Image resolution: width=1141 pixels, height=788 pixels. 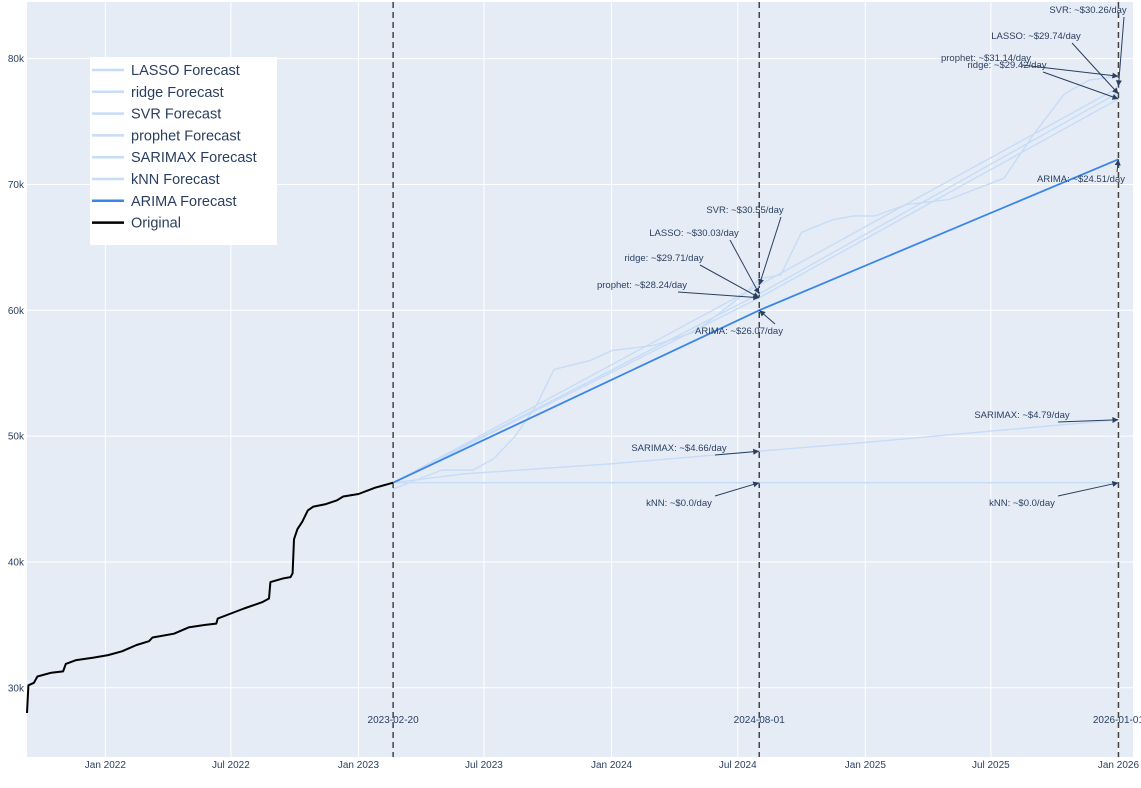 What do you see at coordinates (175, 180) in the screenshot?
I see `legend-label-knn-forecast: kNN Forecast` at bounding box center [175, 180].